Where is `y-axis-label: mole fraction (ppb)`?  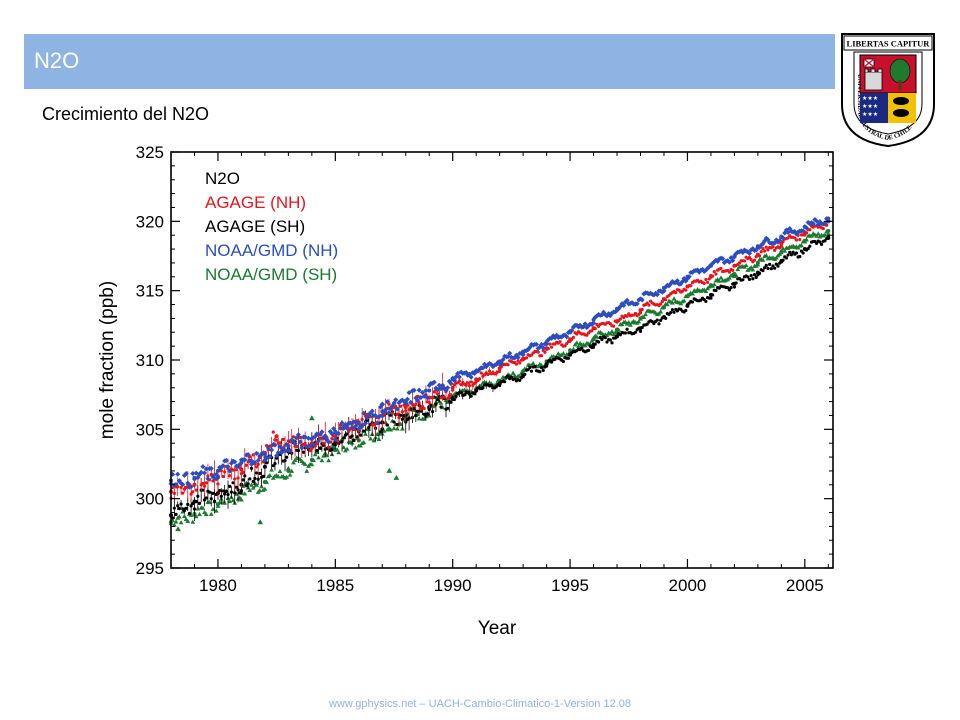 y-axis-label: mole fraction (ppb) is located at coordinates (107, 360).